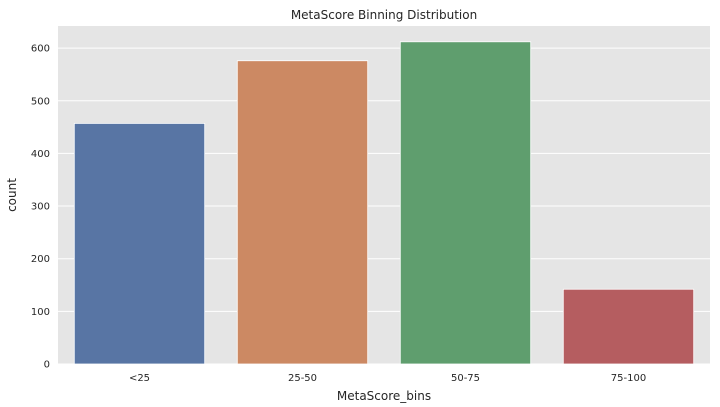  Describe the element at coordinates (47, 365) in the screenshot. I see `y-tick-label: 0` at that location.